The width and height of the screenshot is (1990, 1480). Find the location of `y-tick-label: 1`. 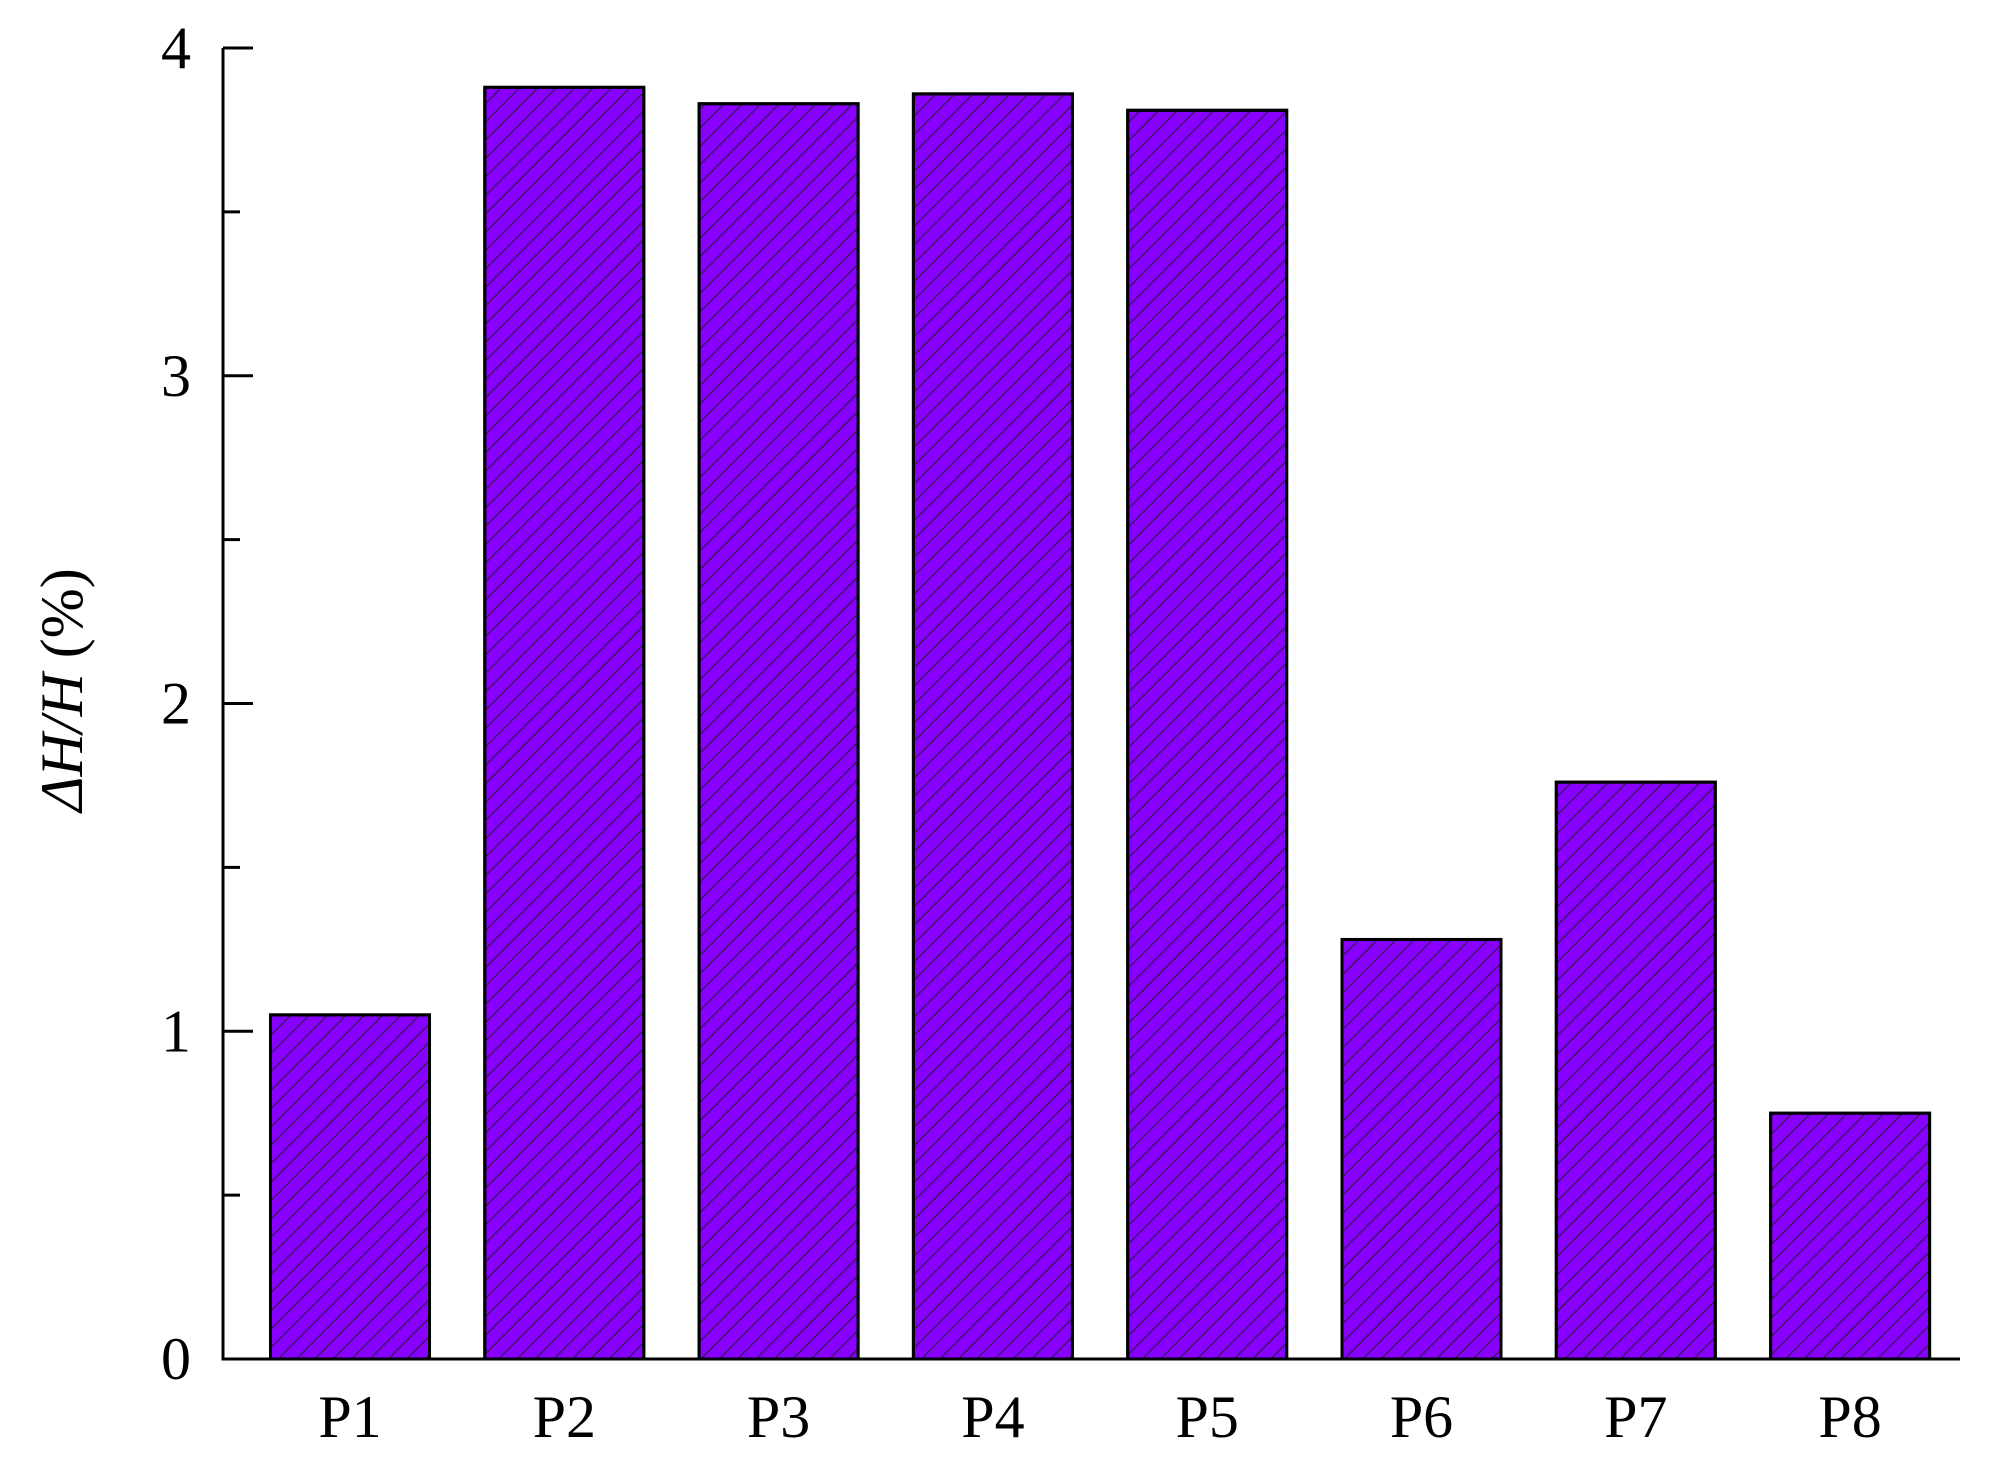

y-tick-label: 1 is located at coordinates (176, 1031).